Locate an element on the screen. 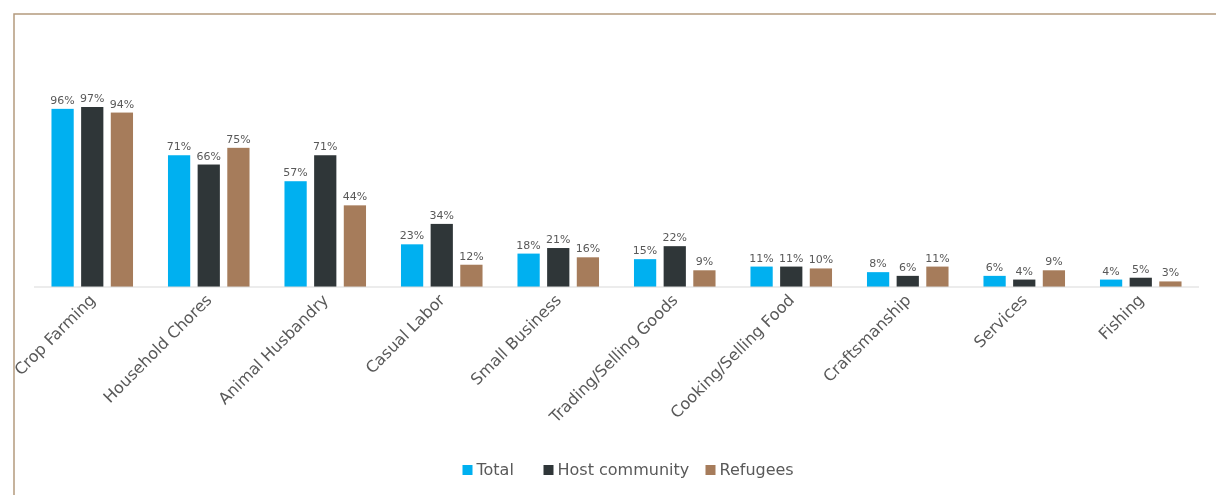 The width and height of the screenshot is (1216, 495). data-label: 97% is located at coordinates (92, 98).